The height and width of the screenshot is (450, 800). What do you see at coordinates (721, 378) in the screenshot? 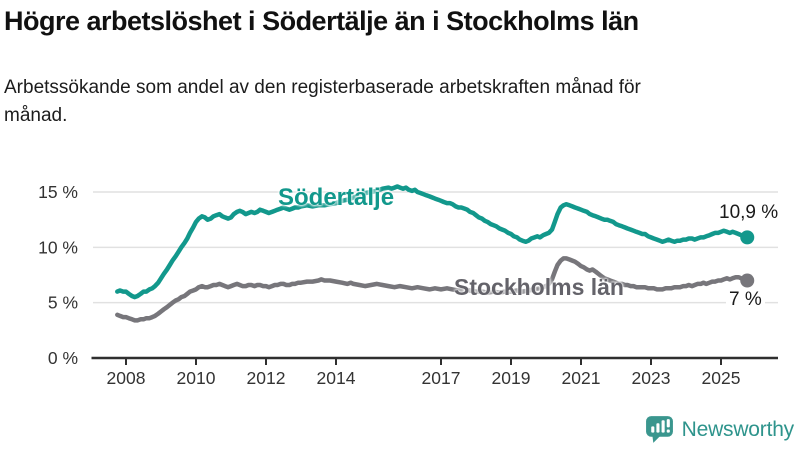
I see `x-axis-tick-label: 2025` at bounding box center [721, 378].